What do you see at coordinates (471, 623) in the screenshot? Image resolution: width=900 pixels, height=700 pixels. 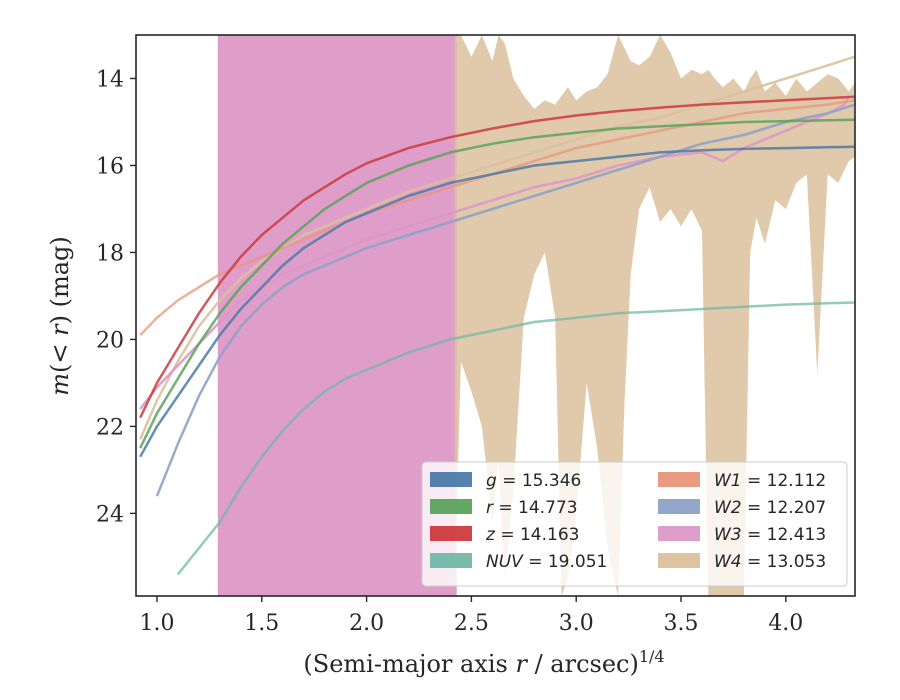 I see `x-tick-label: 2.5` at bounding box center [471, 623].